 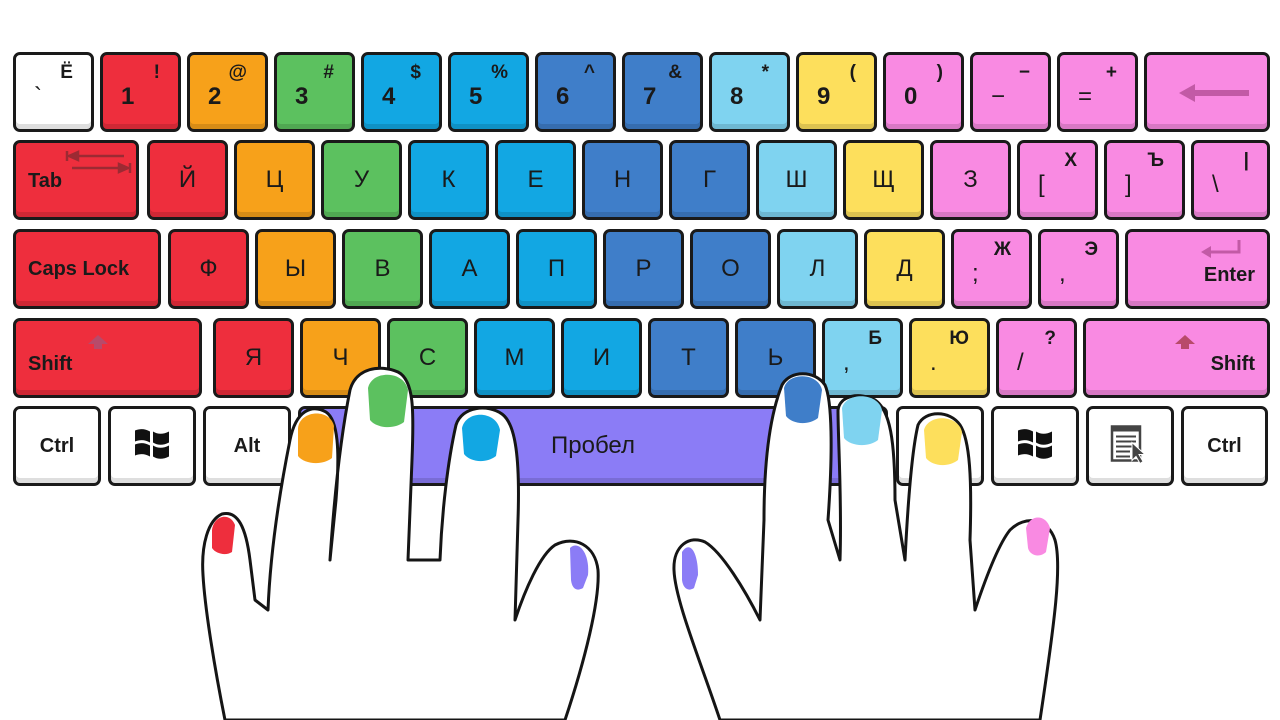 I want to click on key-shift-label: Ж, so click(x=1002, y=249).